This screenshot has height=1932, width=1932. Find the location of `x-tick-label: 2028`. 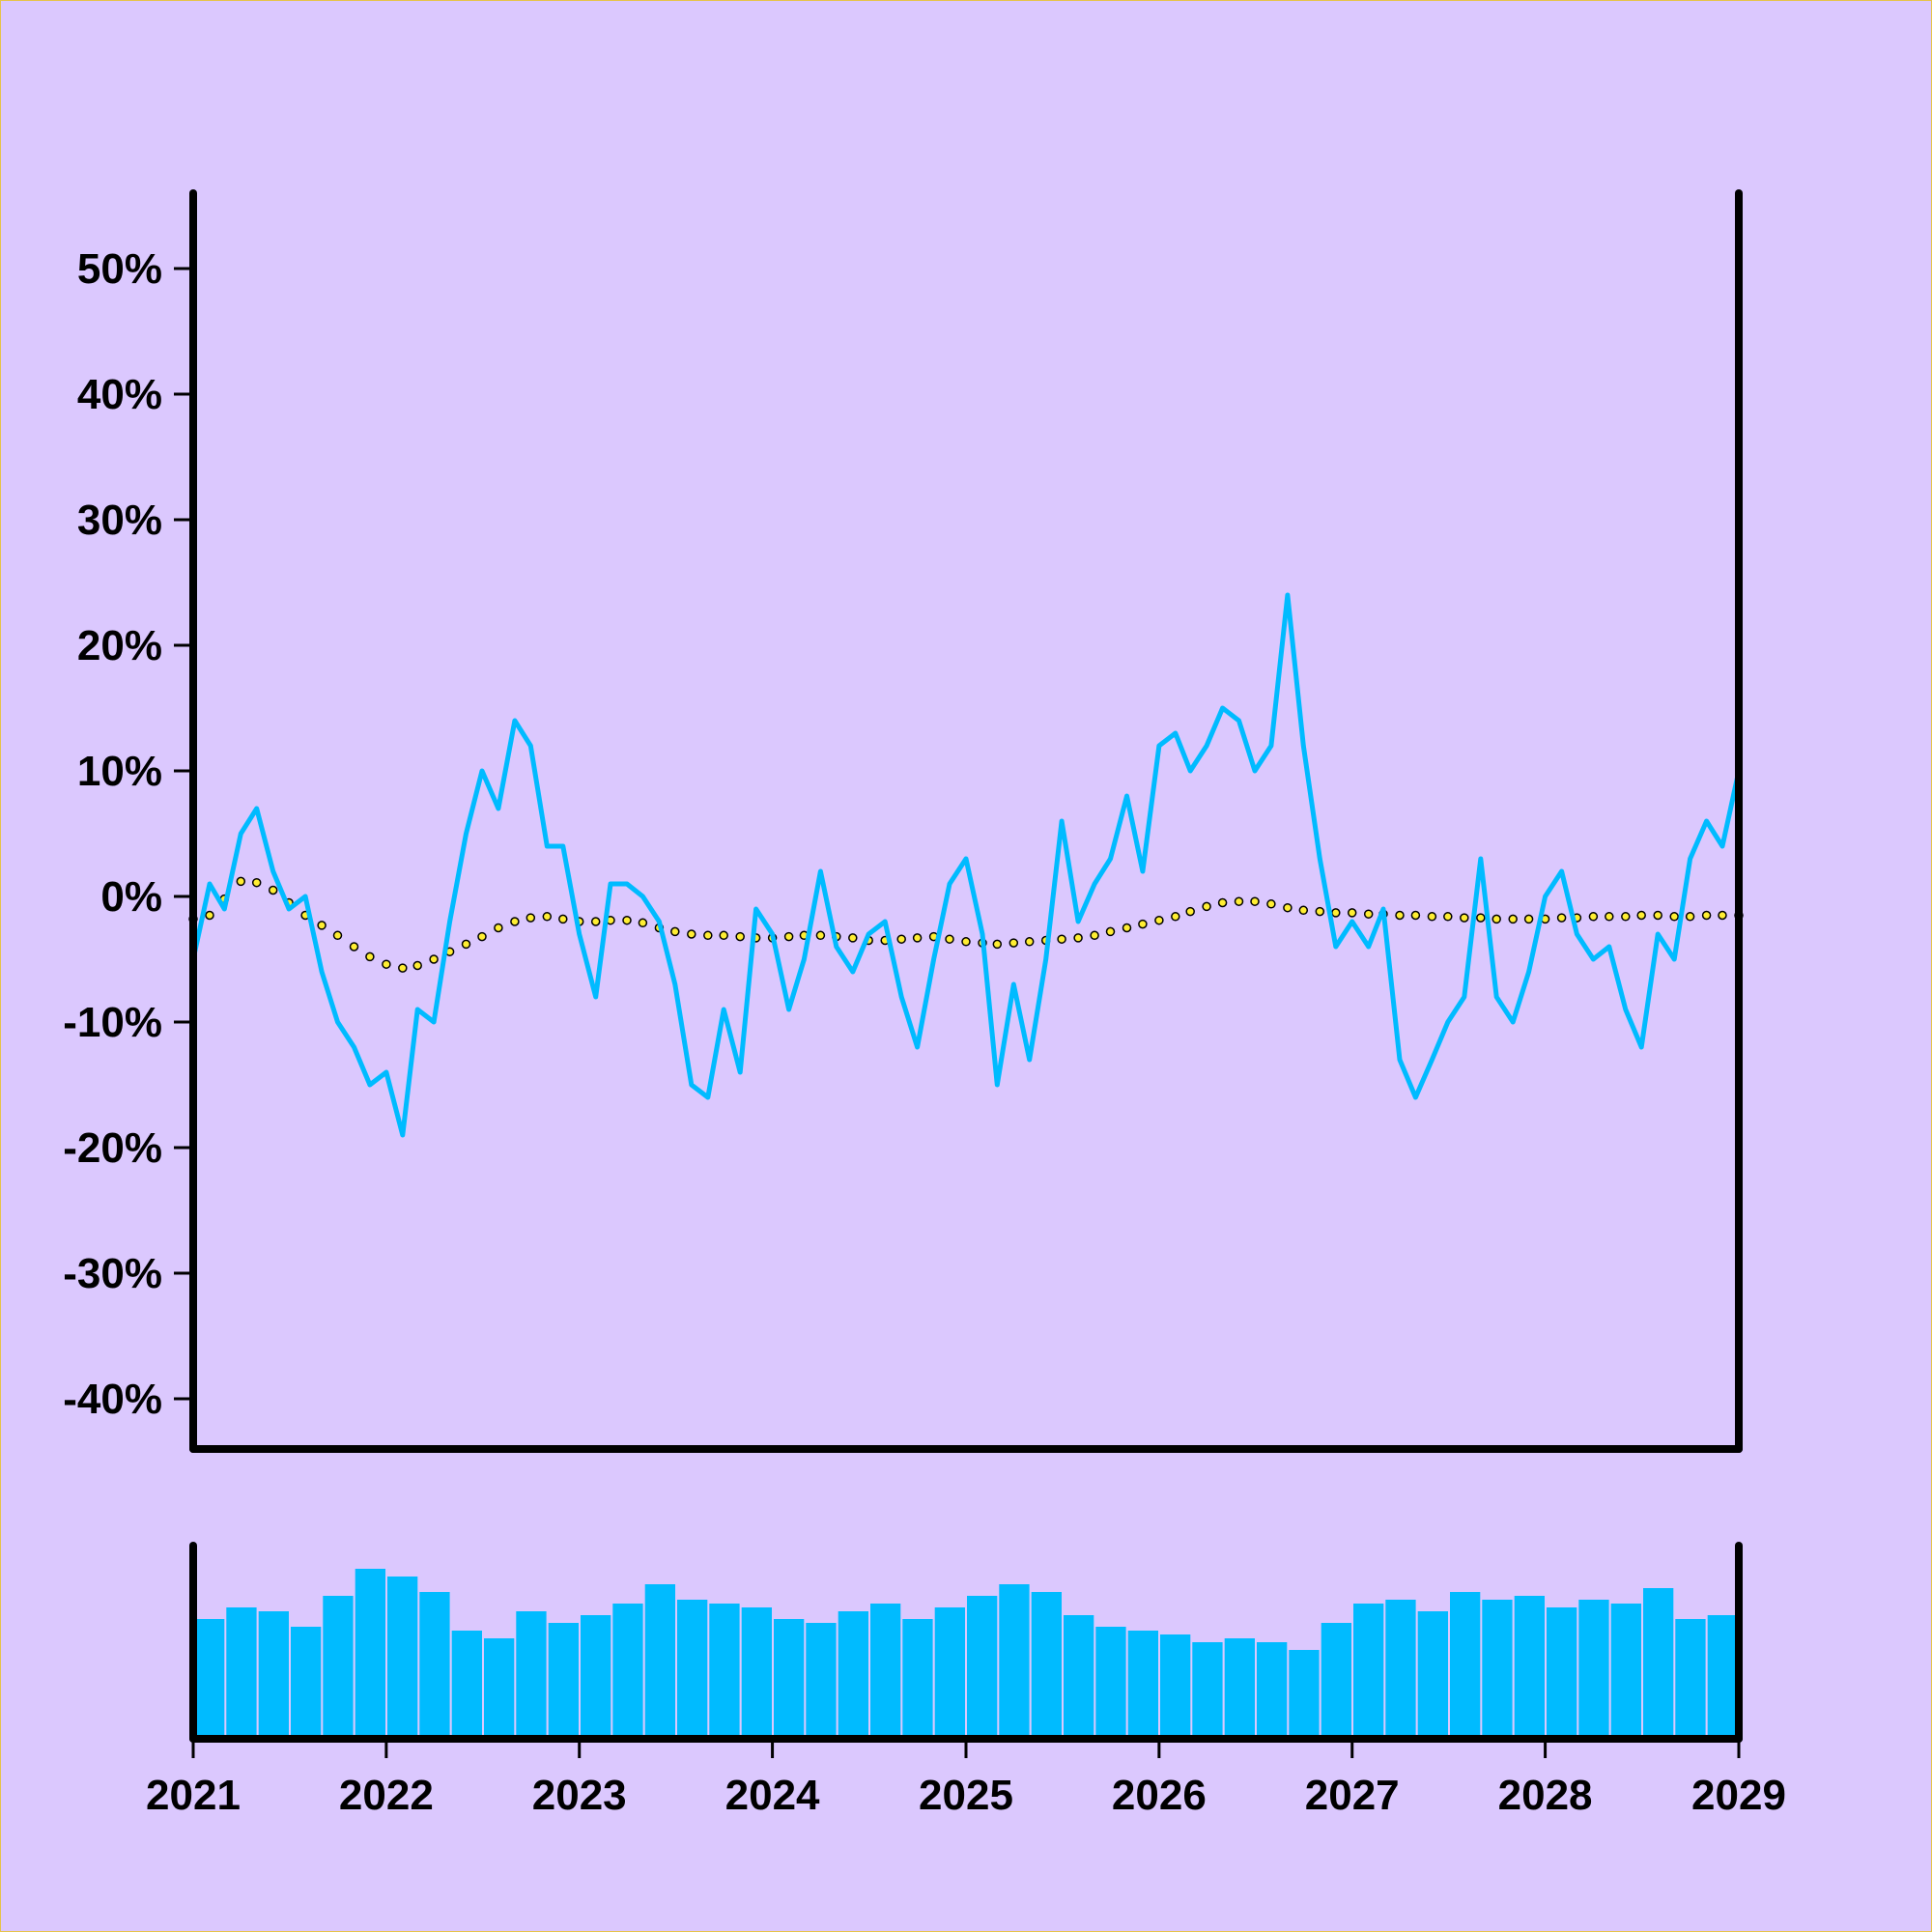

x-tick-label: 2028 is located at coordinates (1545, 1795).